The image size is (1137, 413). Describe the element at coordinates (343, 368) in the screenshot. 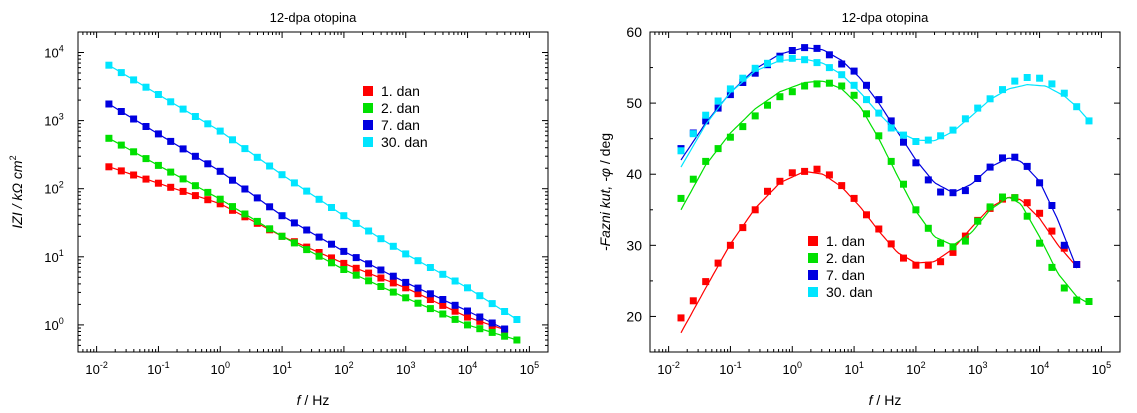

I see `x-tick-label: 10²` at that location.